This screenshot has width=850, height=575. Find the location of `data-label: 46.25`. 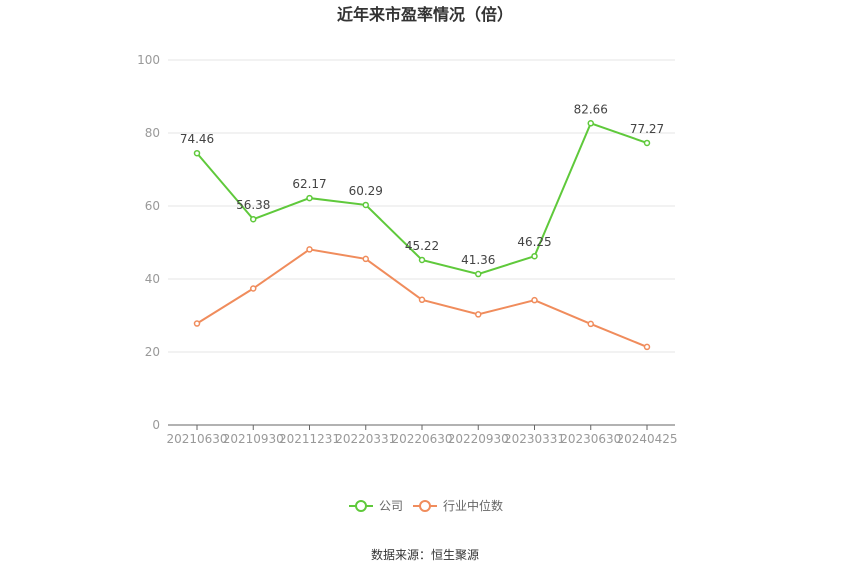

data-label: 46.25 is located at coordinates (534, 242).